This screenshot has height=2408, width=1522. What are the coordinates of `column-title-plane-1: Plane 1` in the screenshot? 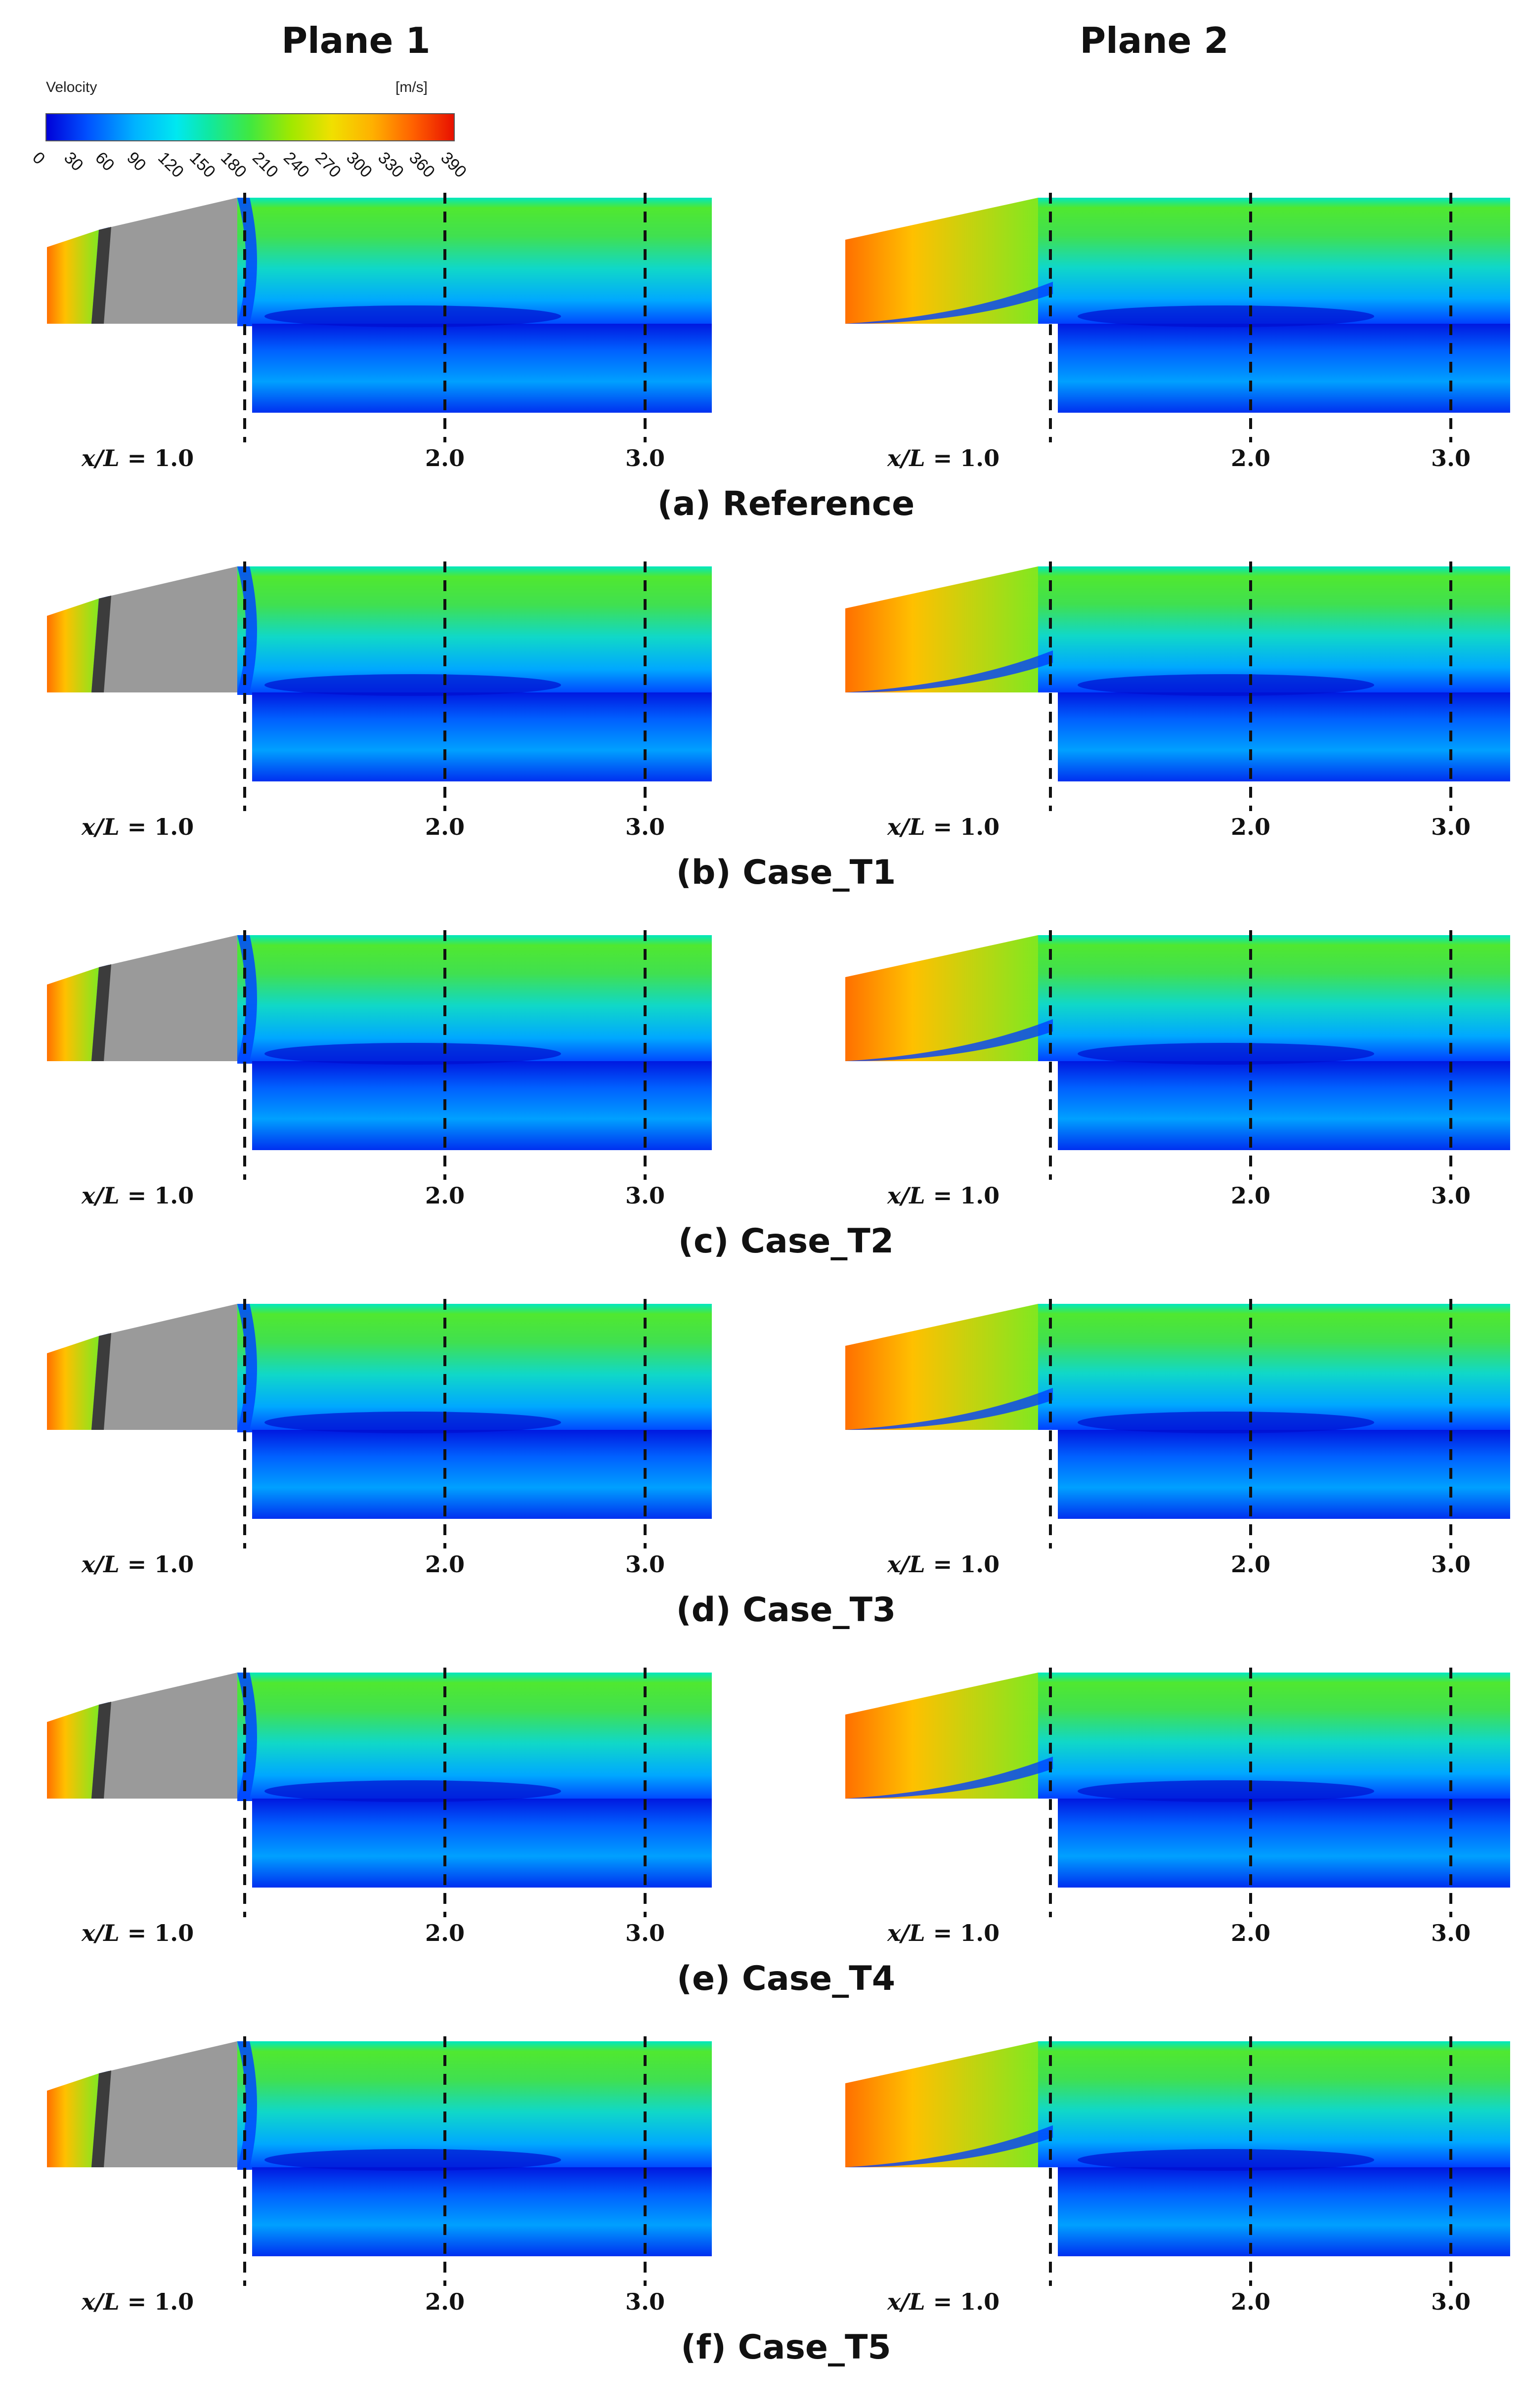 It's located at (356, 40).